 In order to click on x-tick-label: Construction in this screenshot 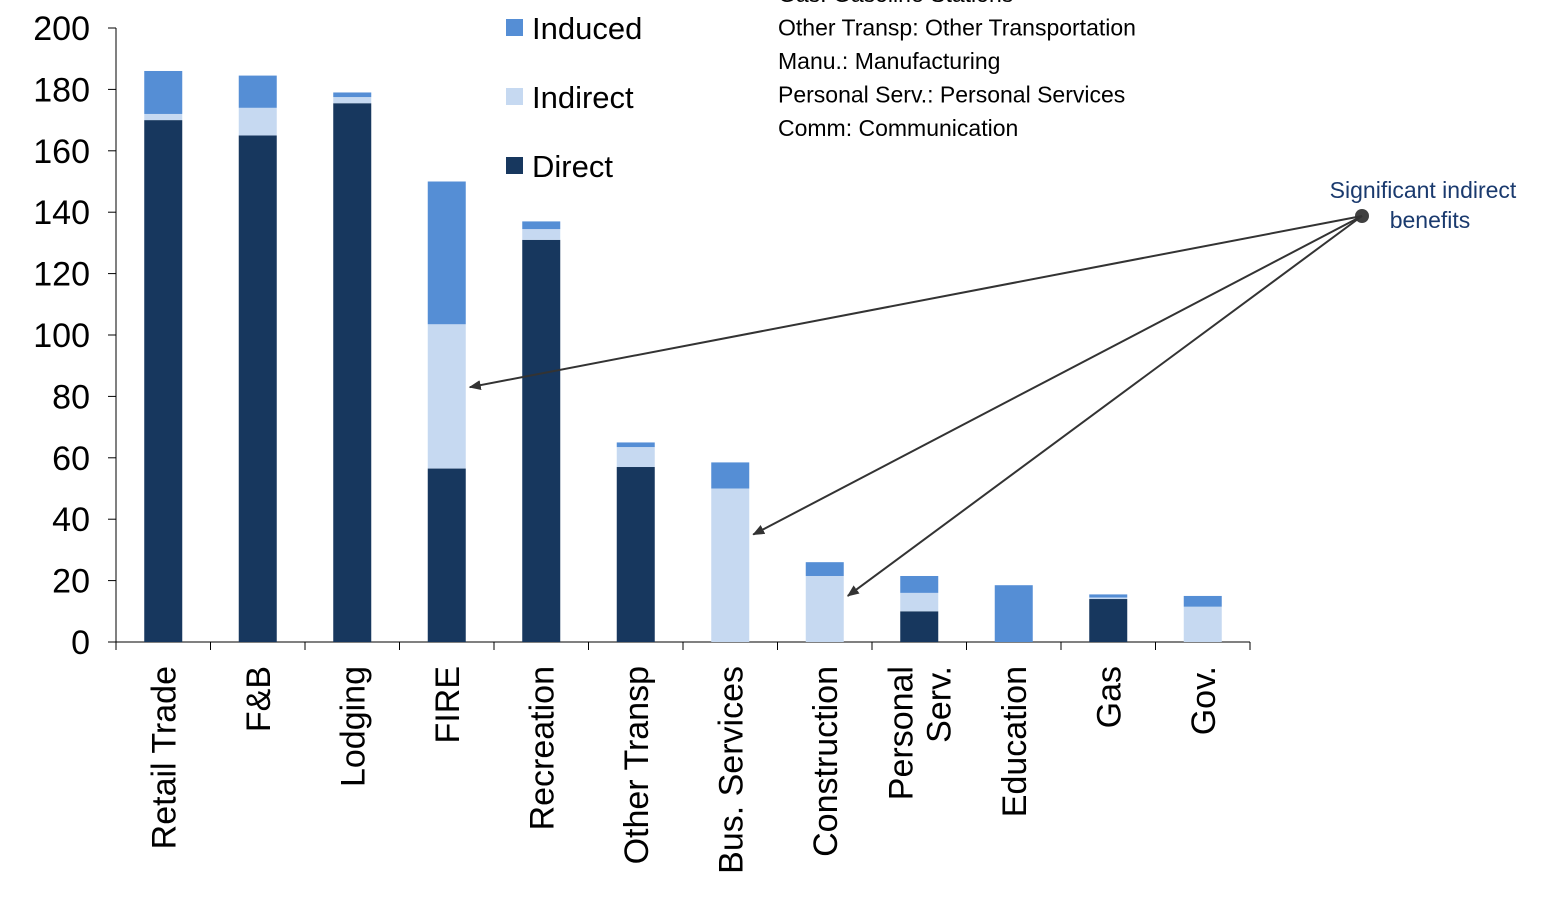, I will do `click(826, 761)`.